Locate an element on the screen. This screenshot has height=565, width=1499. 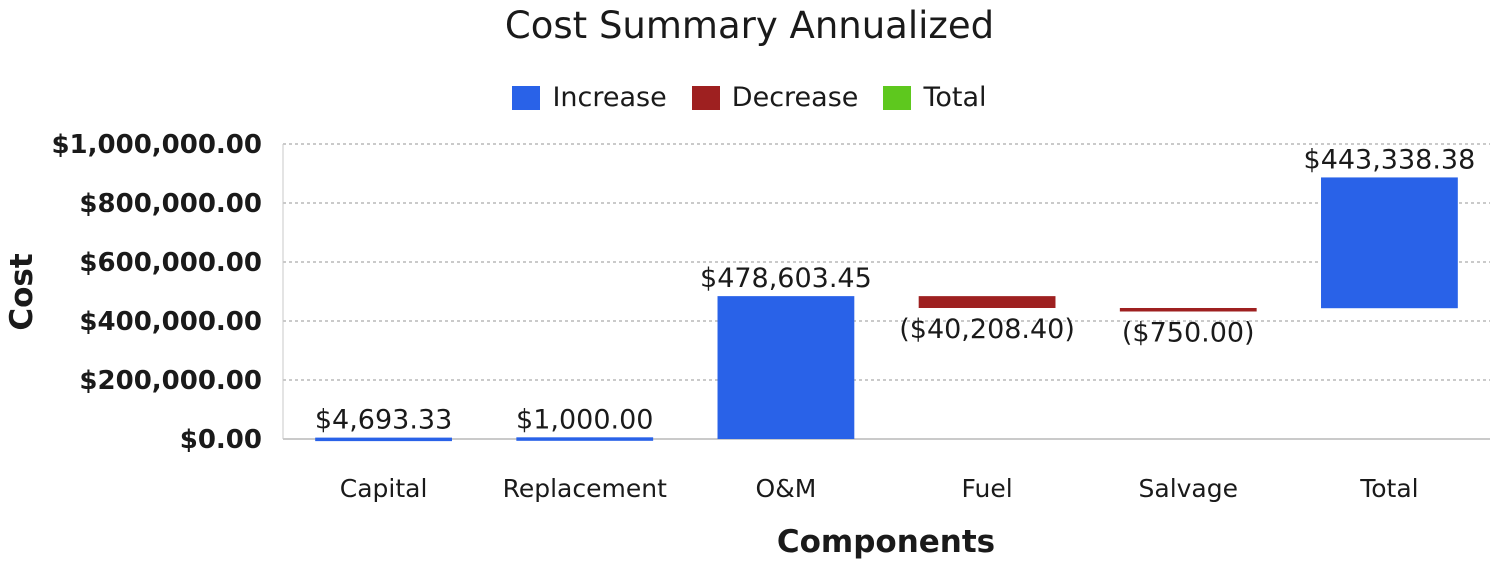
bar-total is located at coordinates (1389, 243).